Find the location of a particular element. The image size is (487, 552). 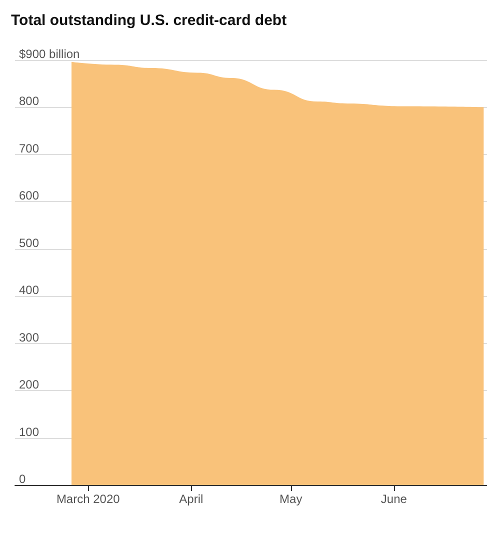

y-tick-label: 800 is located at coordinates (29, 101).